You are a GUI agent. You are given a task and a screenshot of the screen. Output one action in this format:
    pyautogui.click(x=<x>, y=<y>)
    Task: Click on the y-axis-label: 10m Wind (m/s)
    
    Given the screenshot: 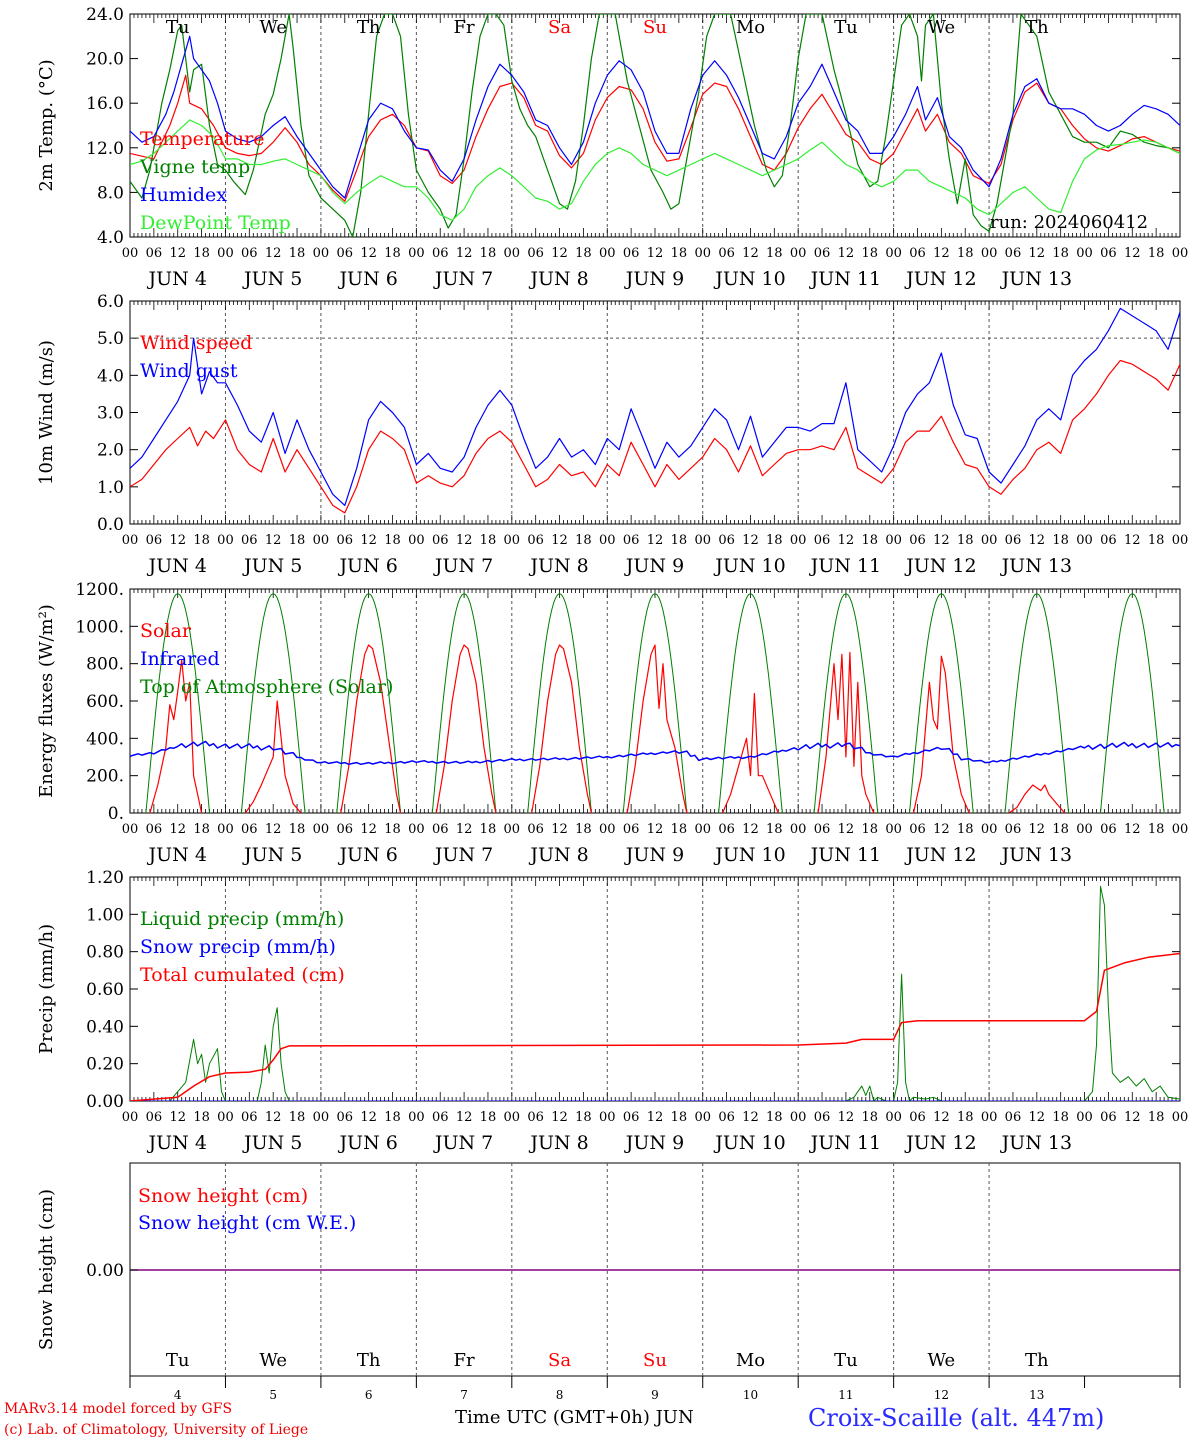 What is the action you would take?
    pyautogui.click(x=46, y=412)
    